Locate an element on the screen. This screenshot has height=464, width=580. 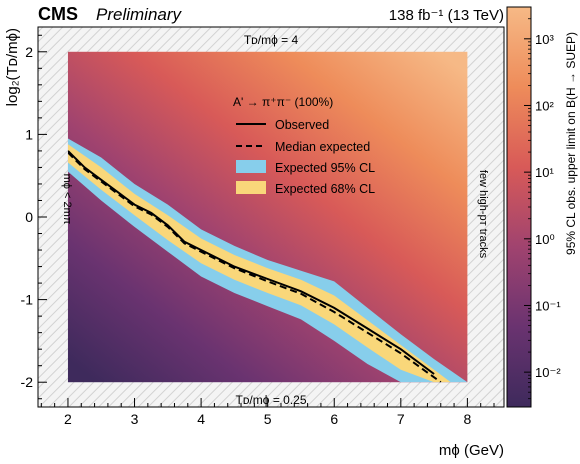
colorbar-label: 95% CL obs. upper limit on B(H → SUEP) is located at coordinates (571, 143).